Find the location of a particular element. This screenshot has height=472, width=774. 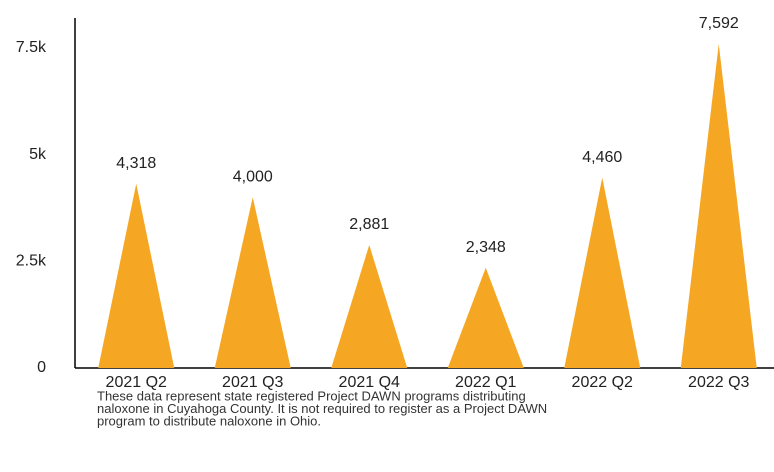

value-label: 4,000 is located at coordinates (253, 176).